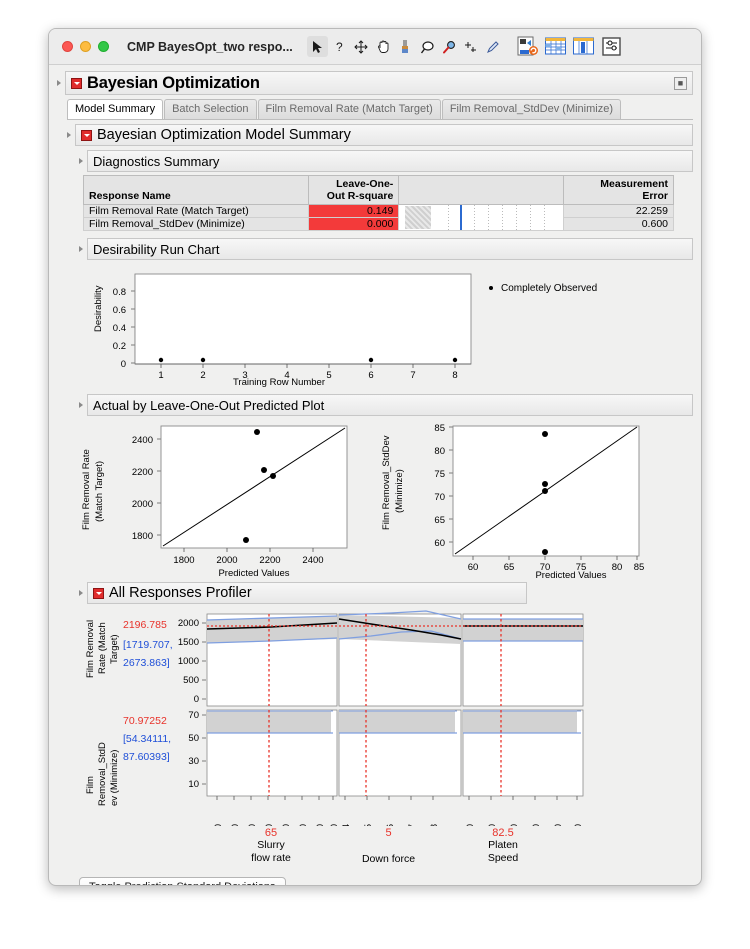  I want to click on svg-text: Film Removal Rate, so click(86, 489).